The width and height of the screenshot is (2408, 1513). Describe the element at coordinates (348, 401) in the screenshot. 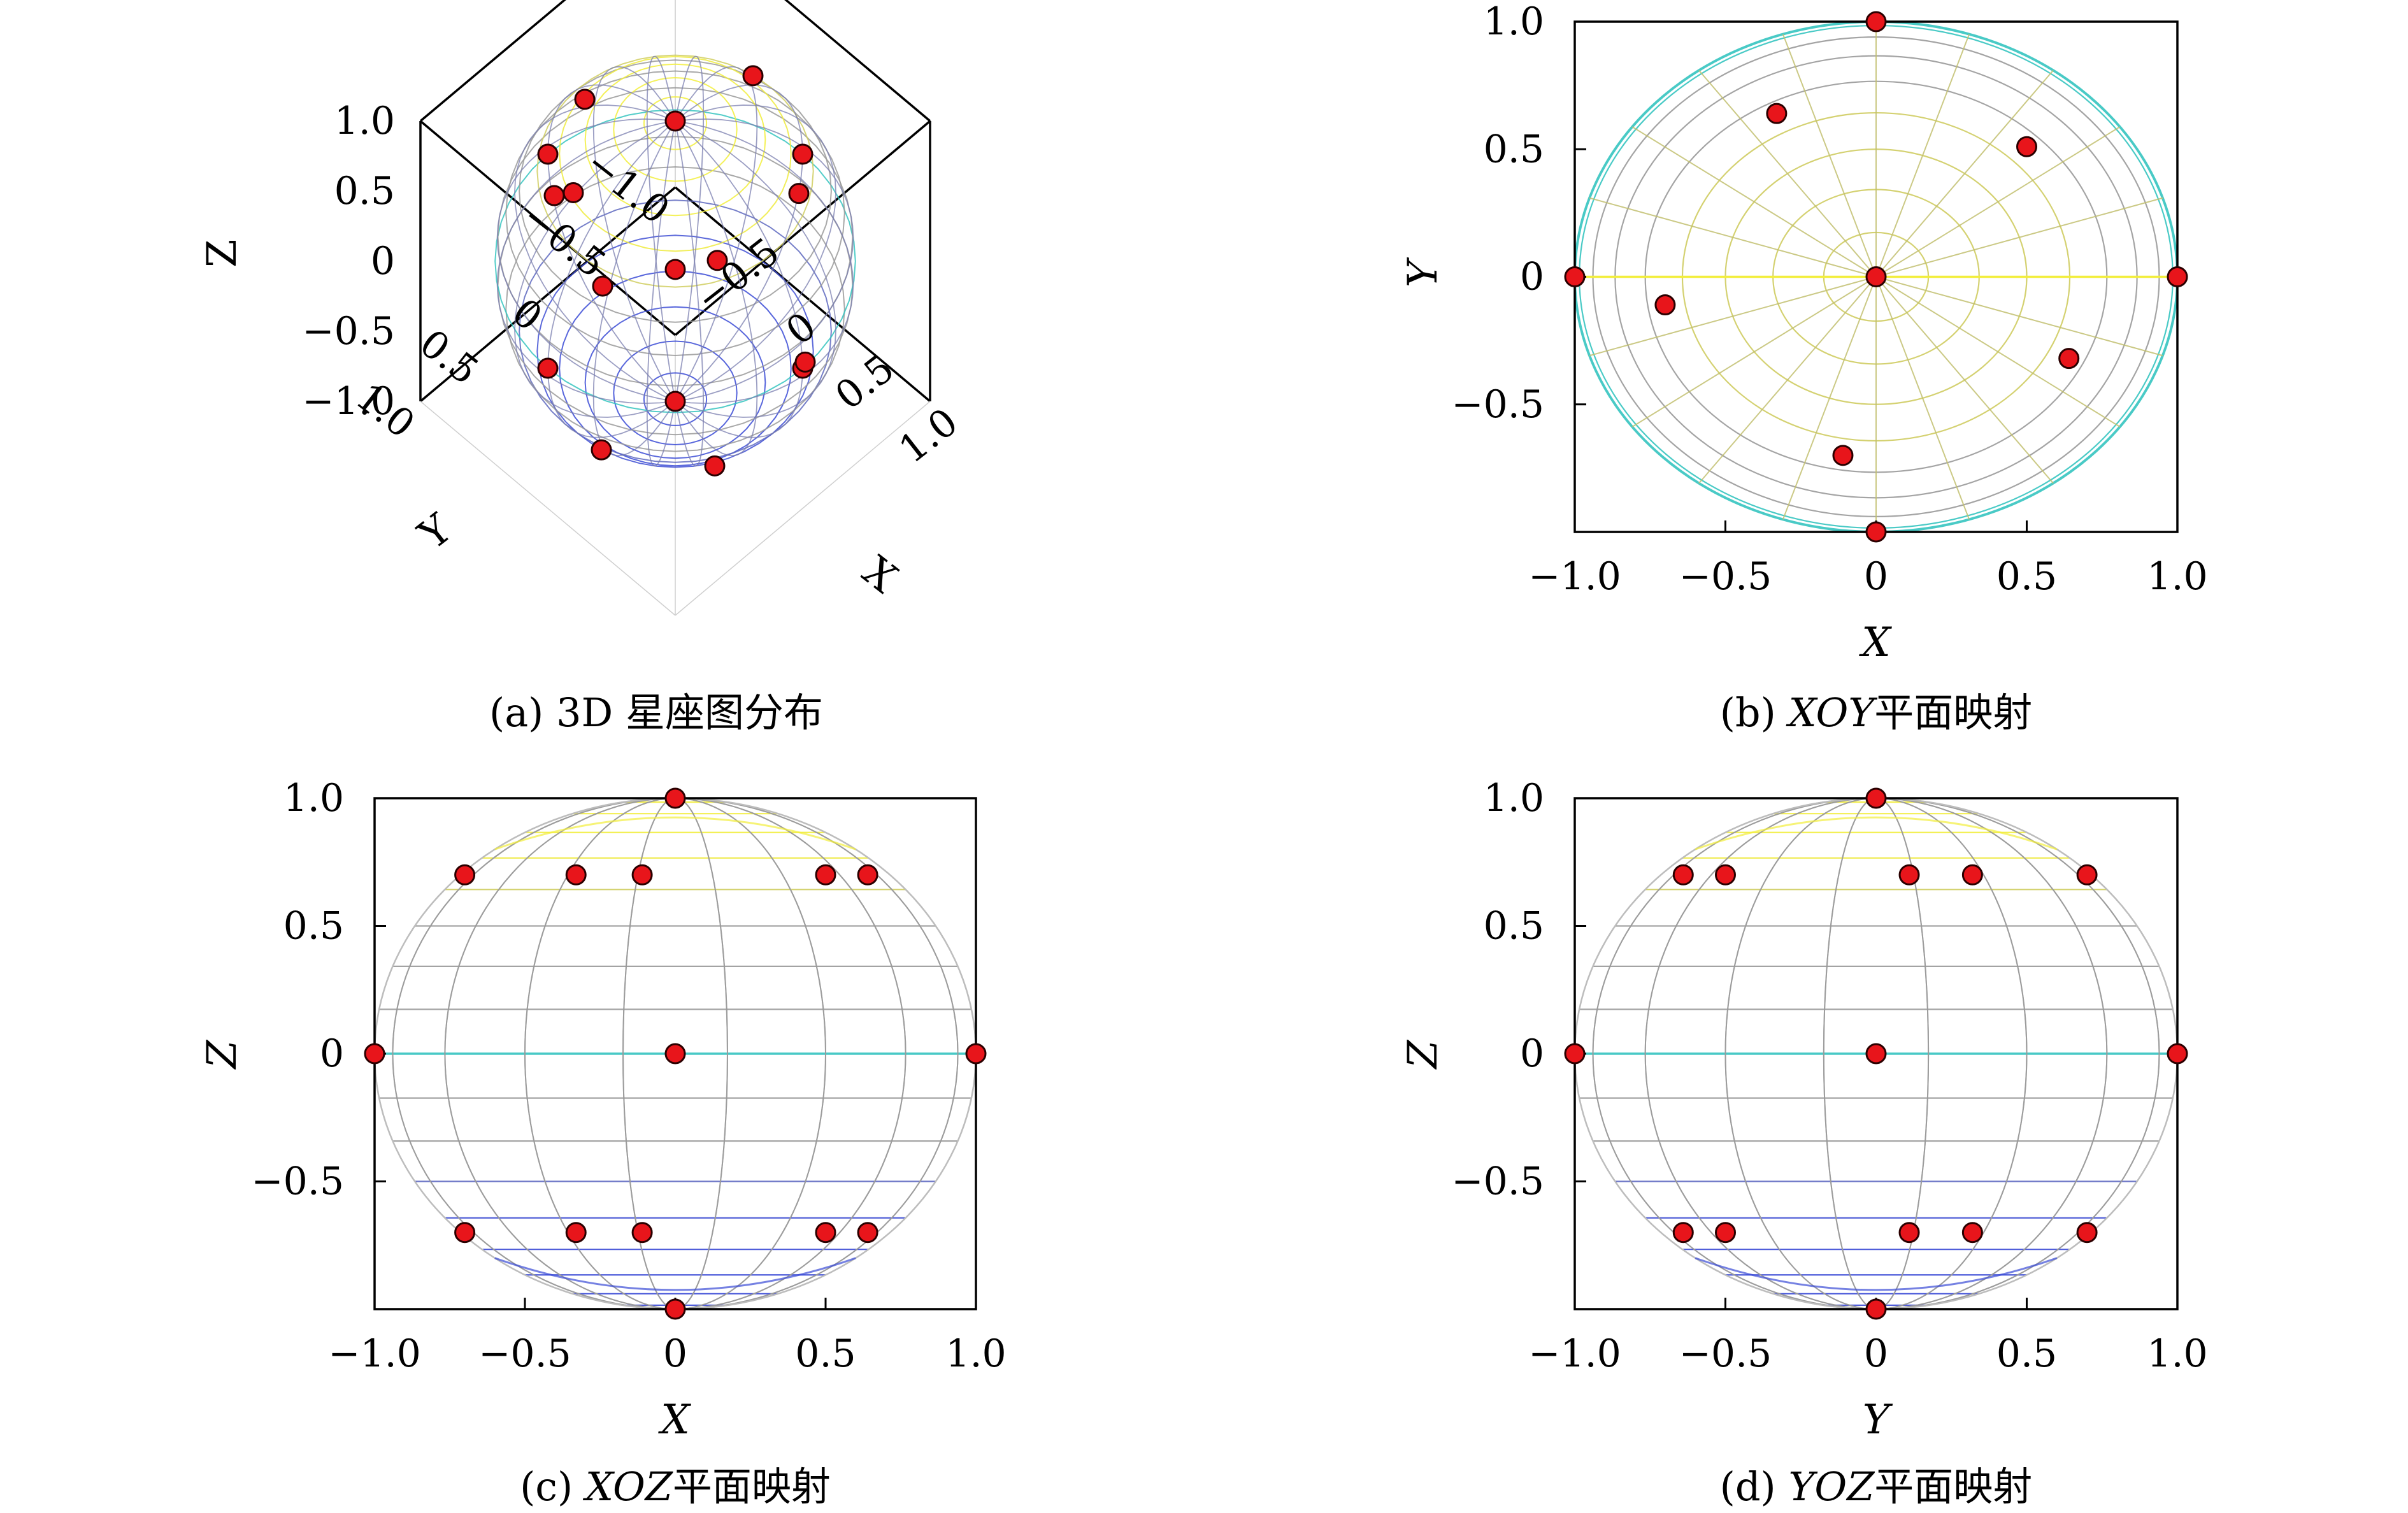

I see `z-tick-label: −1.0` at that location.